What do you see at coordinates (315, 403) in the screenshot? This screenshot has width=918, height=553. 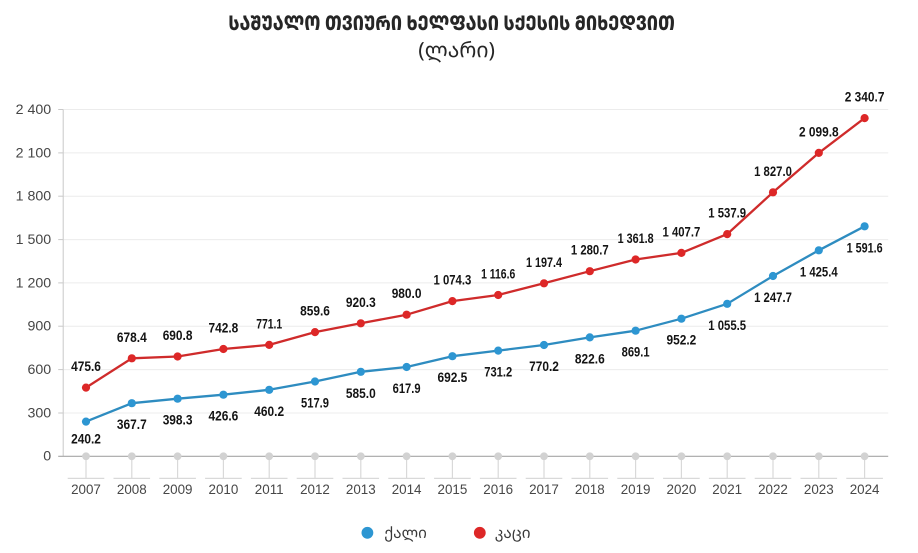 I see `svg-text: 517.9` at bounding box center [315, 403].